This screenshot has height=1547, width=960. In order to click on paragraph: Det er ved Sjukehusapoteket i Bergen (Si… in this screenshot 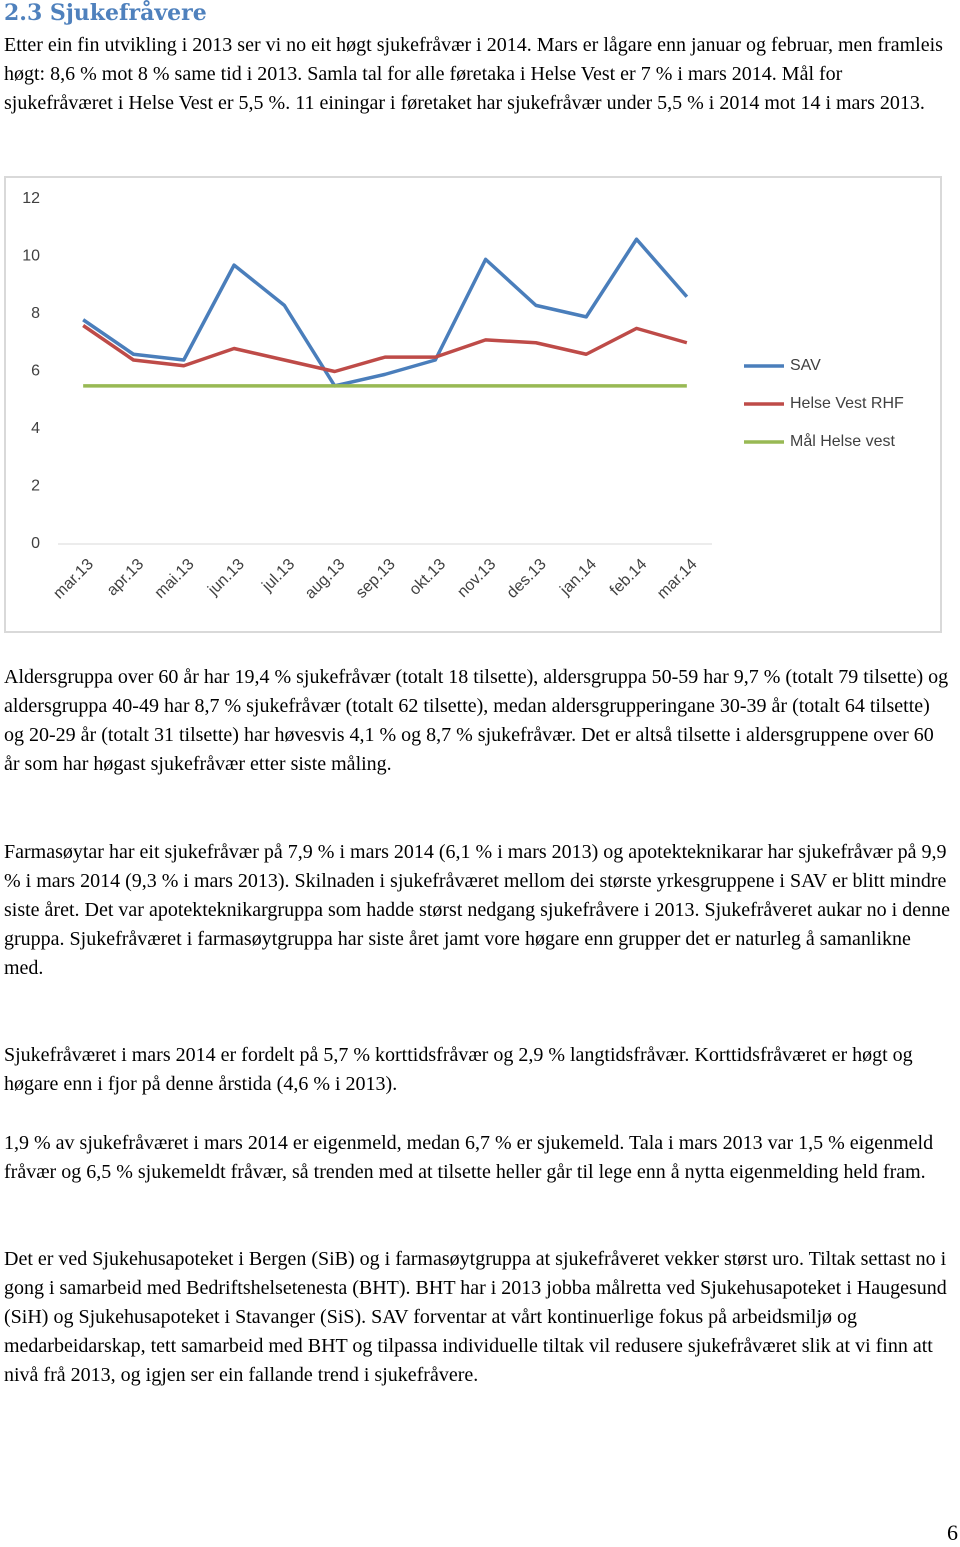, I will do `click(475, 1317)`.